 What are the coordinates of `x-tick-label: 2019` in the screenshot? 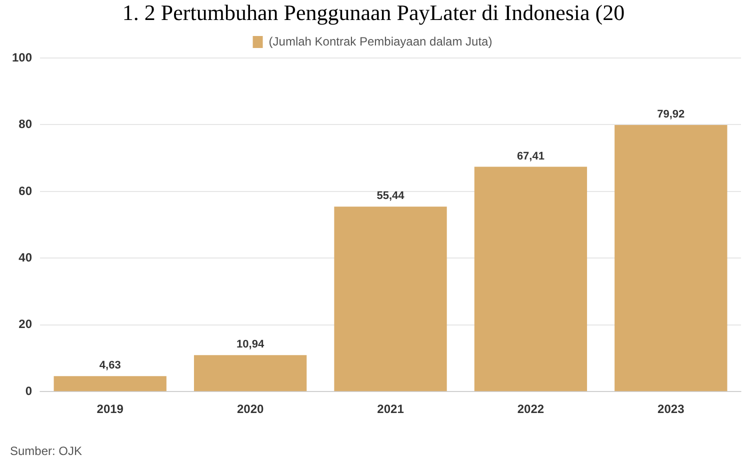 It's located at (110, 409).